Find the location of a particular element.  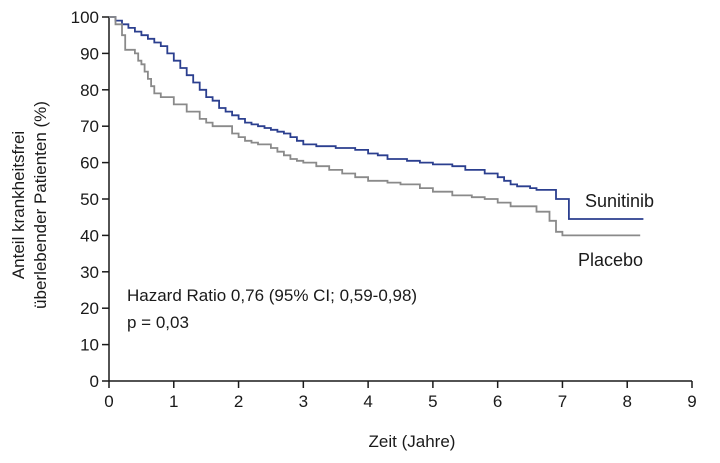

y-tick-label: 90 is located at coordinates (89, 53).